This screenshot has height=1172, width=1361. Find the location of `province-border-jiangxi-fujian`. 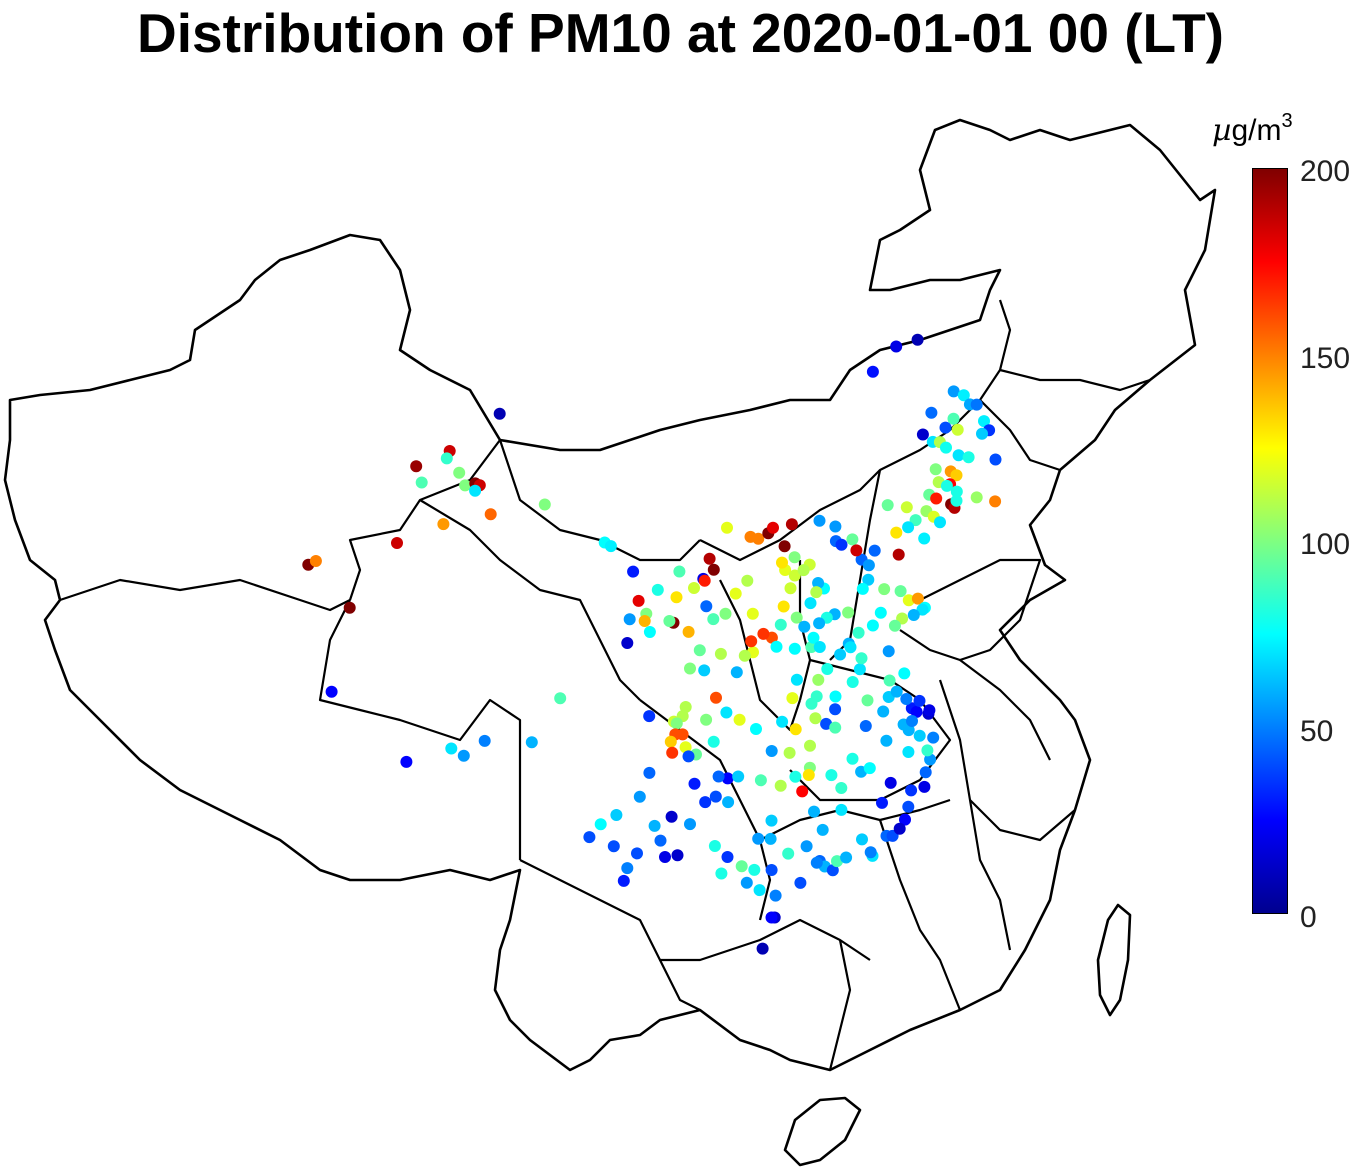

province-border-jiangxi-fujian is located at coordinates (990, 875).